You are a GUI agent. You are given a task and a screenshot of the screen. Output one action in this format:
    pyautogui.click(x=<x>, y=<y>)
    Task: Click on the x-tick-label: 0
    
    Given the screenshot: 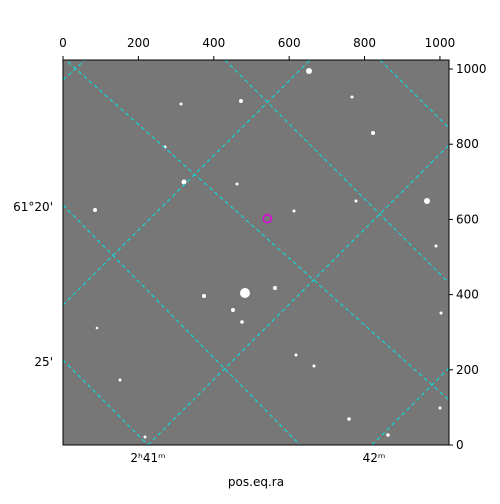 What is the action you would take?
    pyautogui.click(x=63, y=43)
    